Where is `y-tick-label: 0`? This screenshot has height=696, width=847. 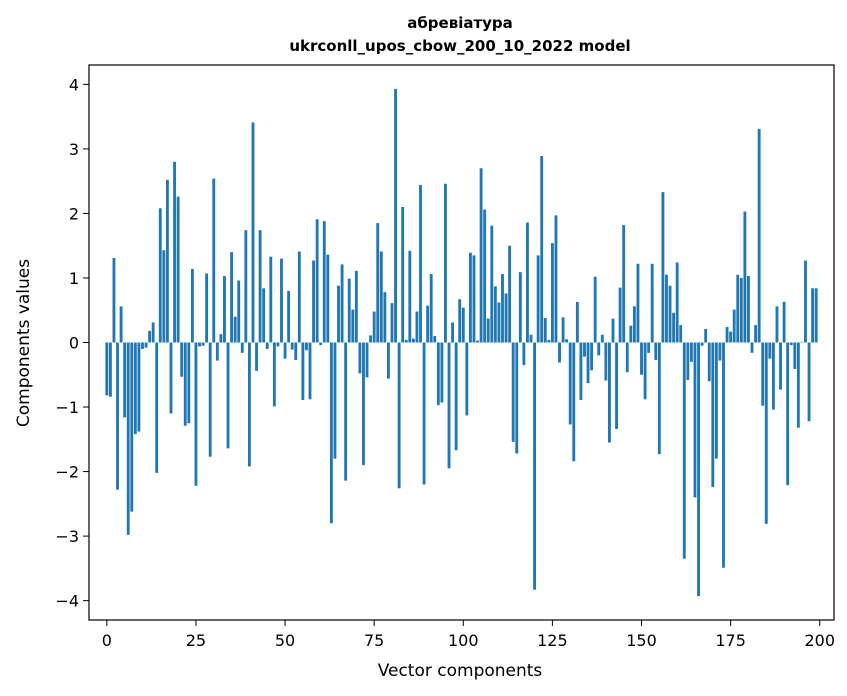
y-tick-label: 0 is located at coordinates (74, 343).